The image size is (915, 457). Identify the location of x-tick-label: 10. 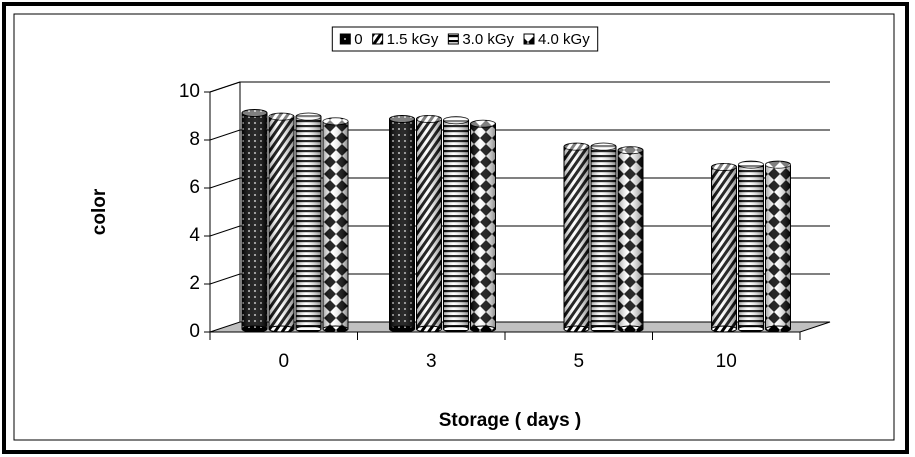
(726, 361).